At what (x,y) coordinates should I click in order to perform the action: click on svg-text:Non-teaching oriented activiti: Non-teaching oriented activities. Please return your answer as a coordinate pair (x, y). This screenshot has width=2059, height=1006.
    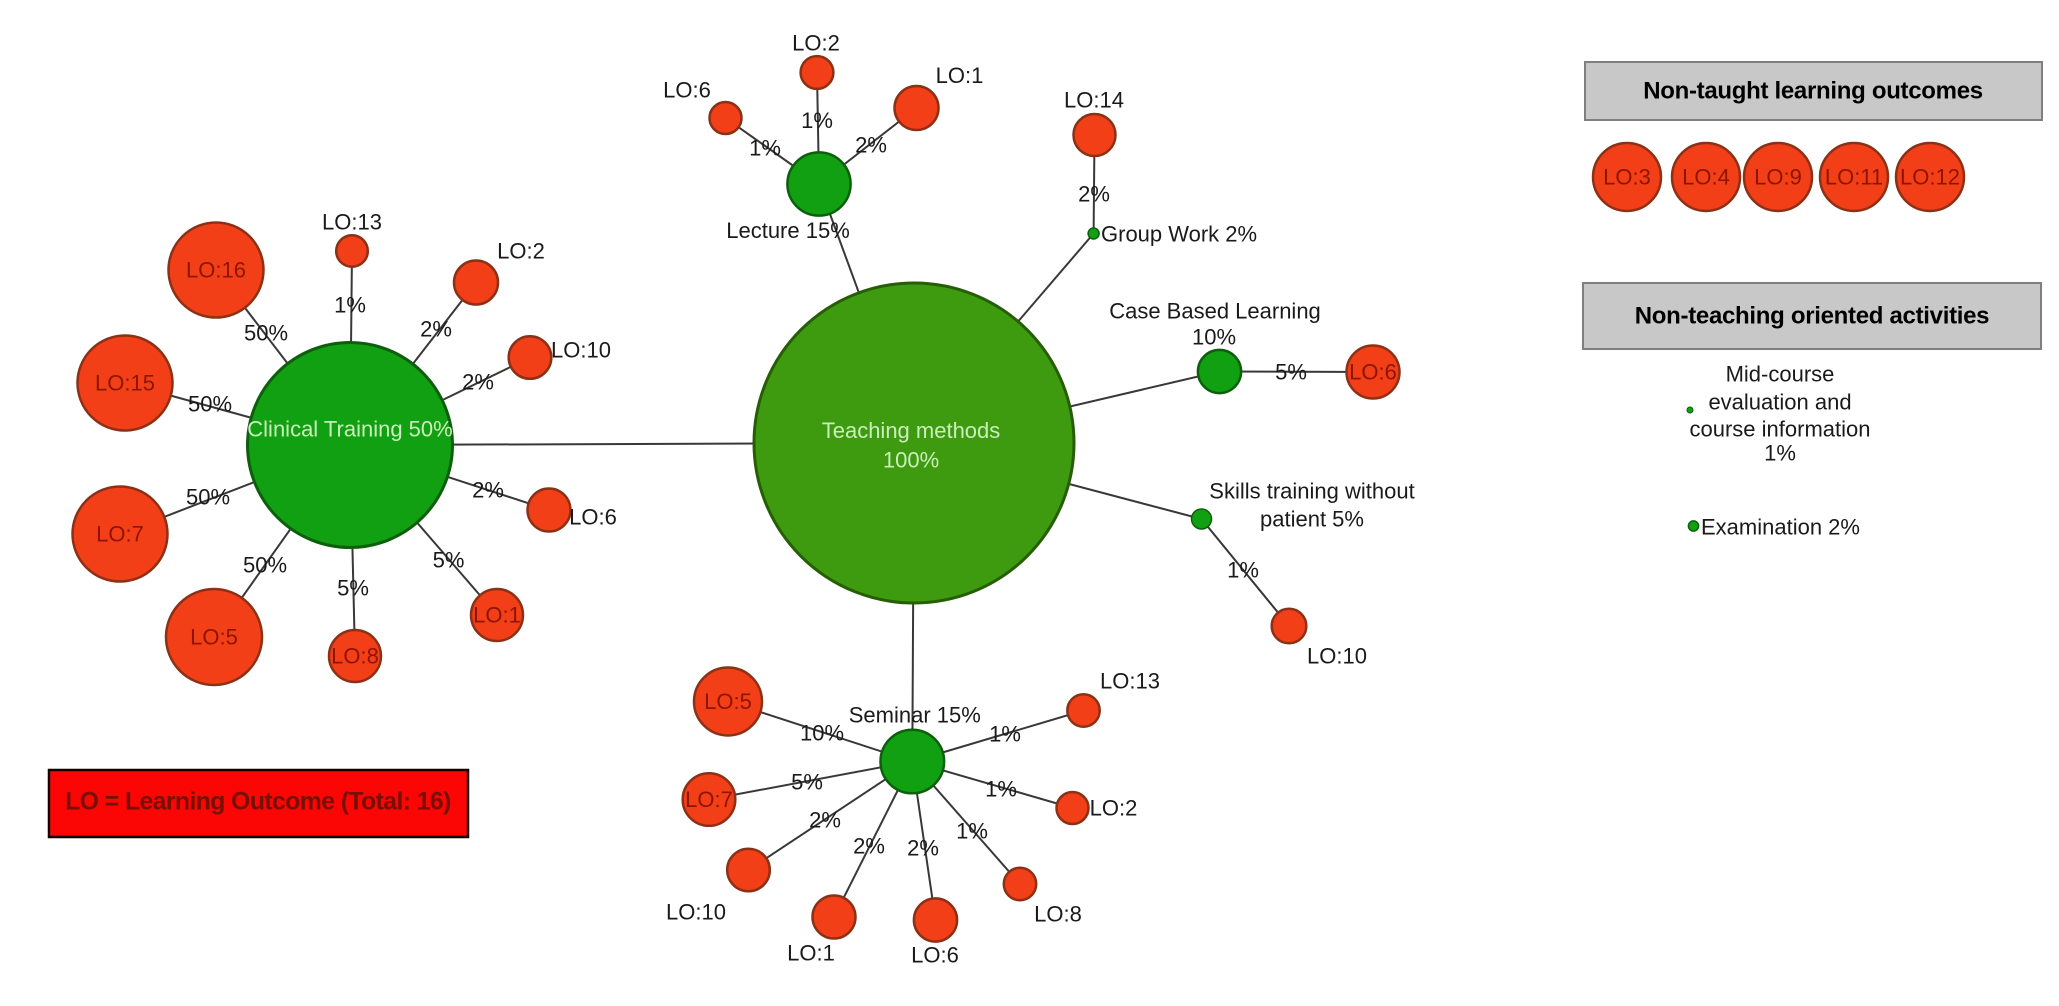
    Looking at the image, I should click on (1812, 316).